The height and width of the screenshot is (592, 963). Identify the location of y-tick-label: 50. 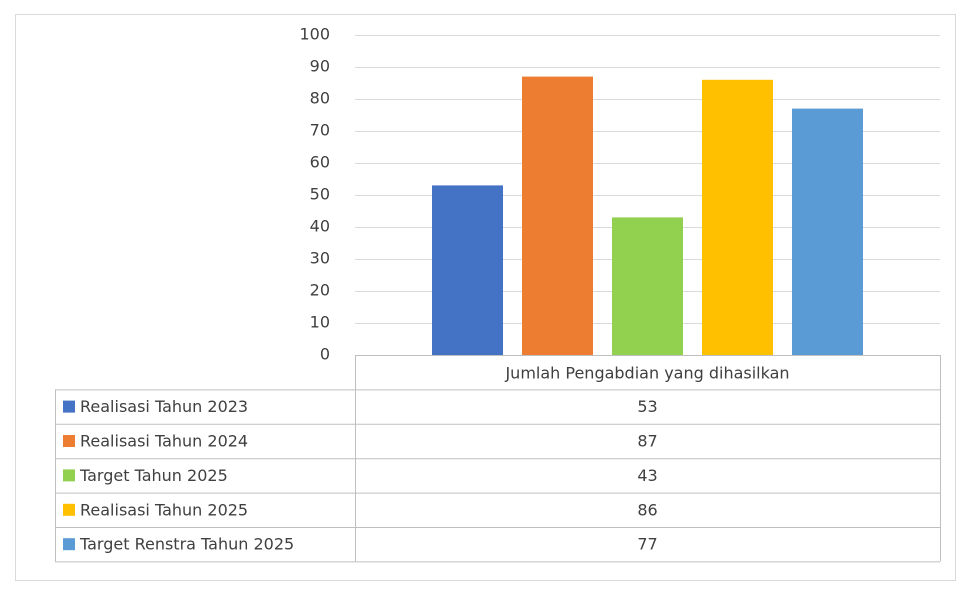
(320, 194).